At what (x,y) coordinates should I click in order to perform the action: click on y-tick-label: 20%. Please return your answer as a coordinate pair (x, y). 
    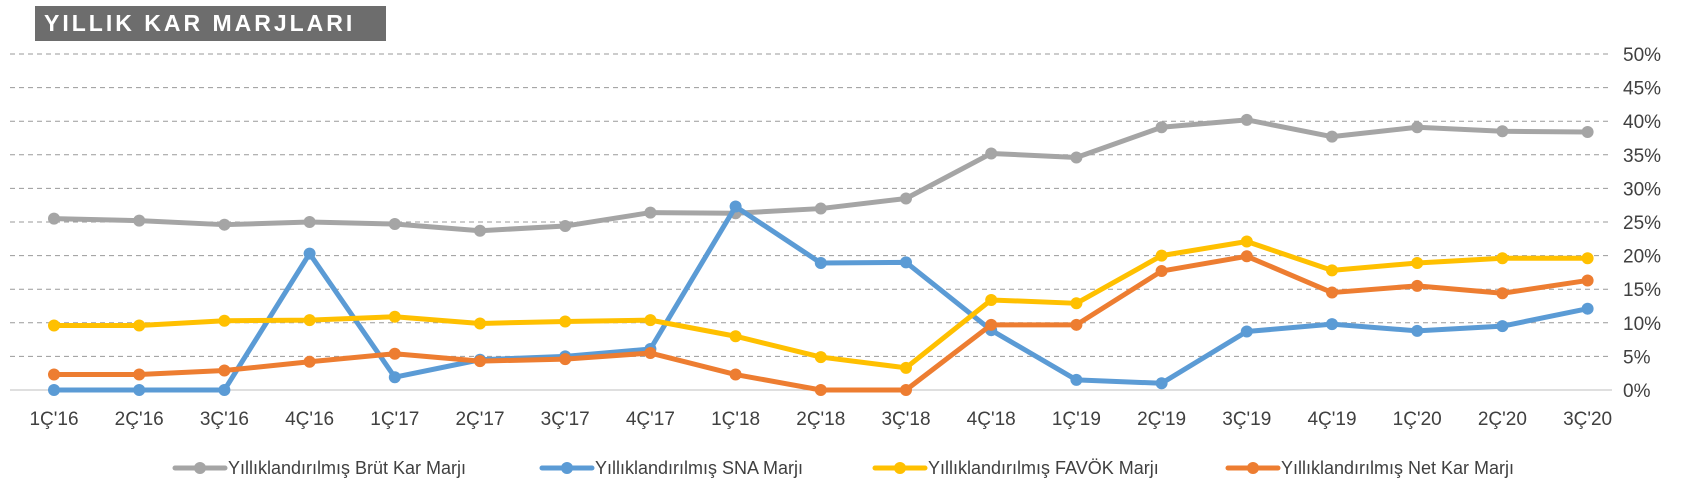
    Looking at the image, I should click on (1642, 257).